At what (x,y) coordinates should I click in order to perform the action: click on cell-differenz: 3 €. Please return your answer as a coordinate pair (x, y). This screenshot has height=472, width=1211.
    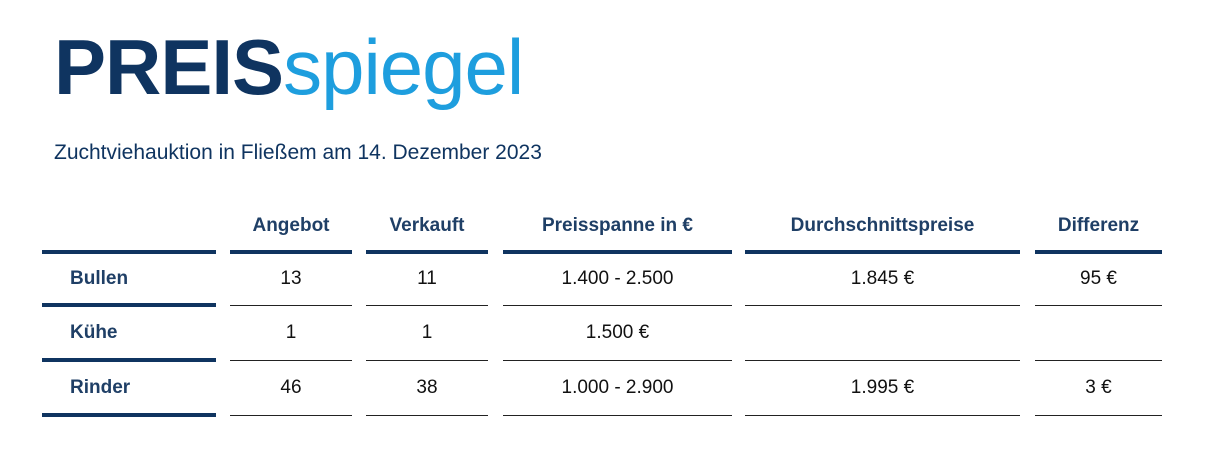
    Looking at the image, I should click on (1098, 387).